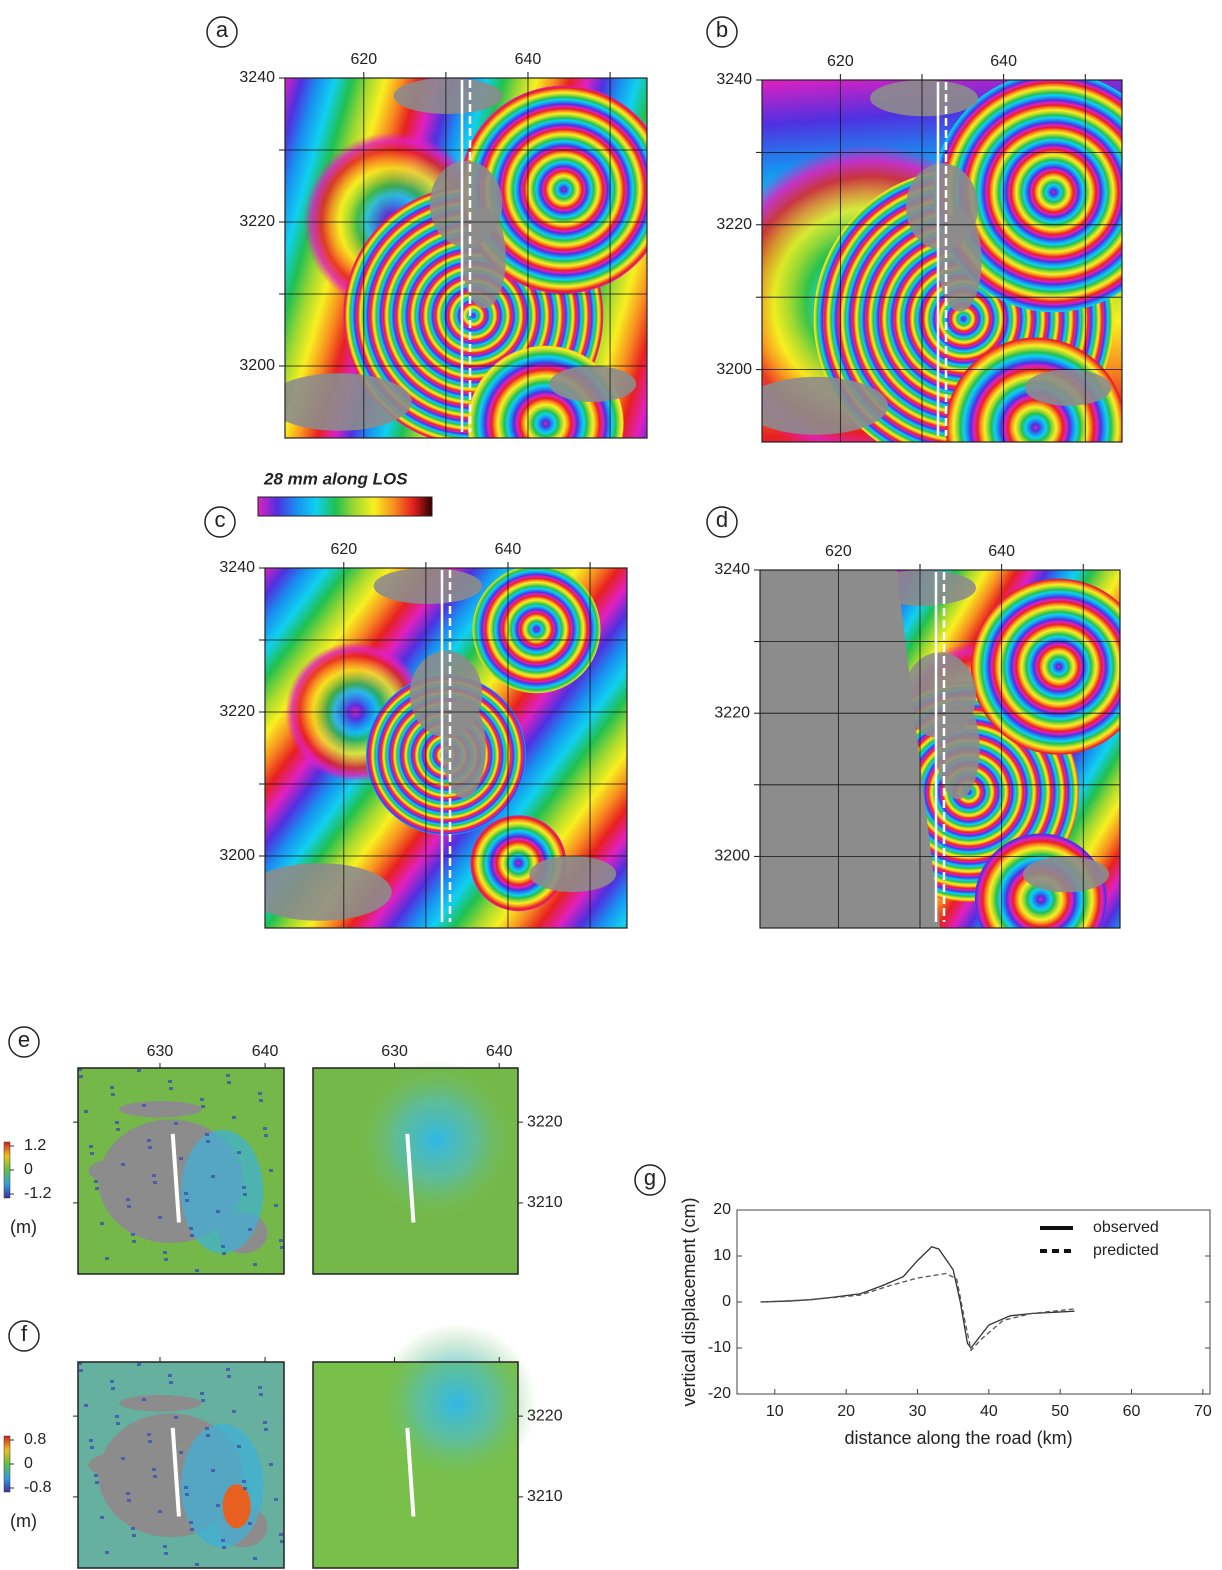 The image size is (1222, 1570). Describe the element at coordinates (38, 1487) in the screenshot. I see `colorbar-tick-label: -0.8` at that location.